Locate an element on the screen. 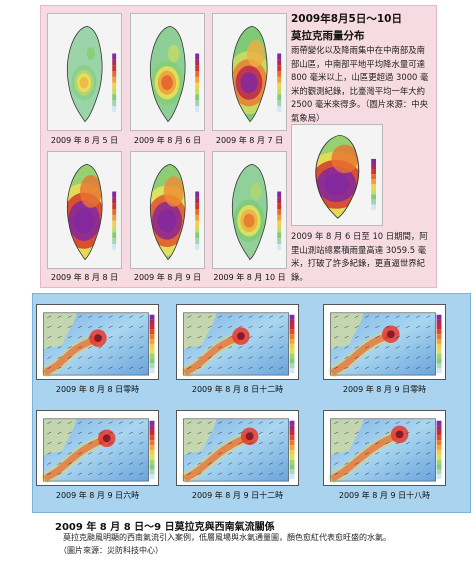  rain-map-aug5 is located at coordinates (84, 72).